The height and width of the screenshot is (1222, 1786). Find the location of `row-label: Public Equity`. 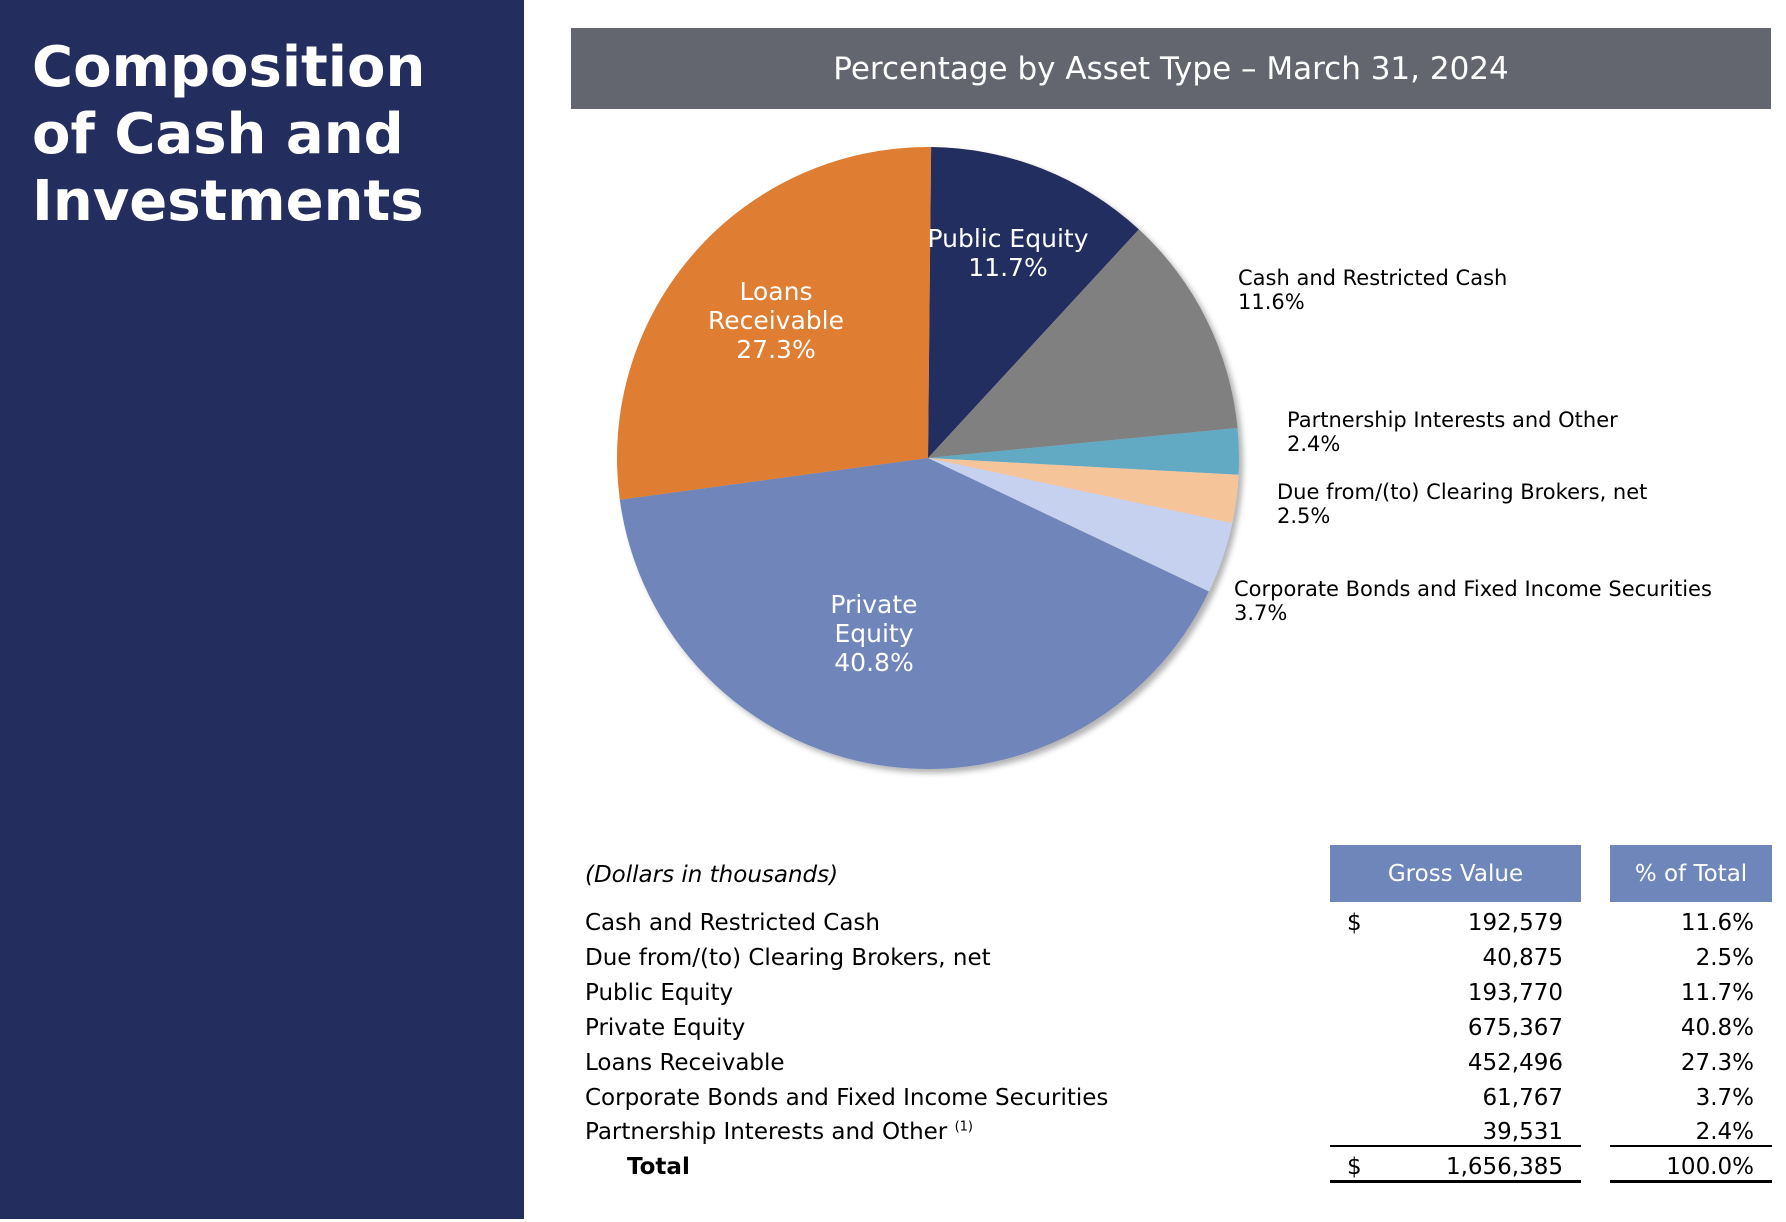

row-label: Public Equity is located at coordinates (659, 993).